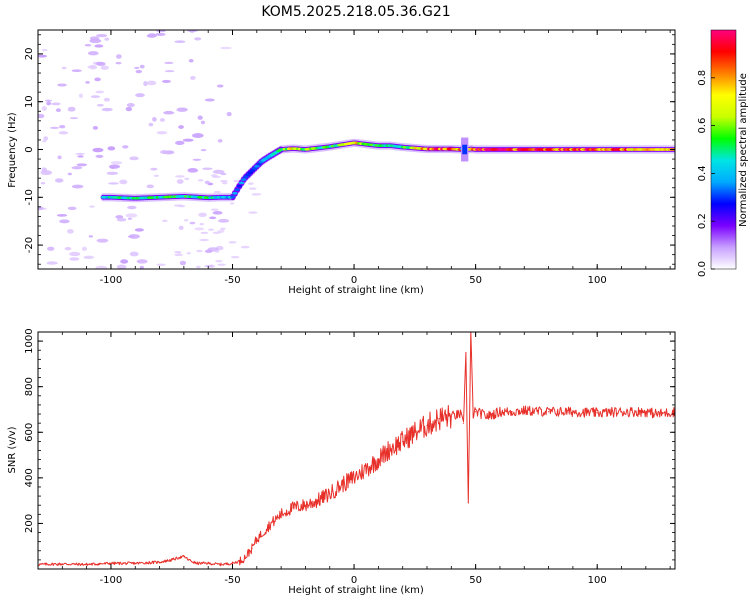 The height and width of the screenshot is (600, 750). I want to click on snr-y-tick-label: 200, so click(29, 523).